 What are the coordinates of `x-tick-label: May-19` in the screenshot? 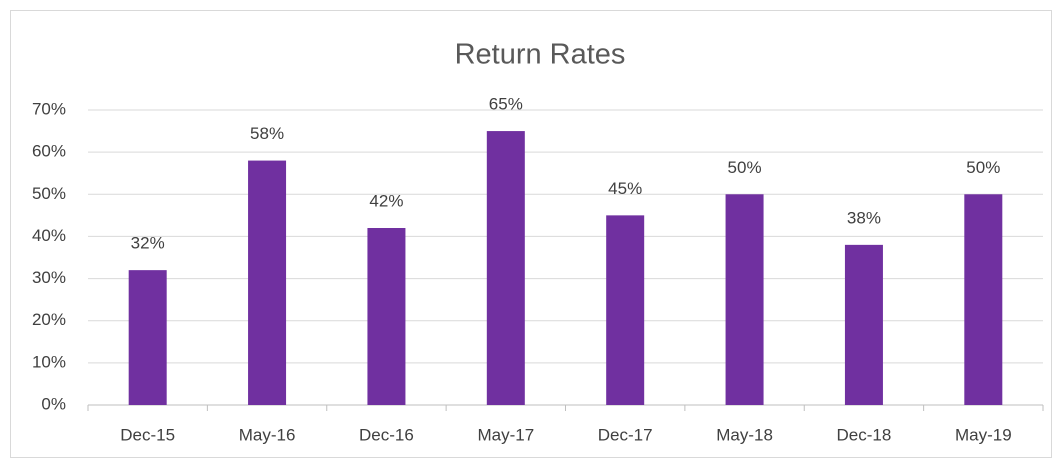 It's located at (983, 434).